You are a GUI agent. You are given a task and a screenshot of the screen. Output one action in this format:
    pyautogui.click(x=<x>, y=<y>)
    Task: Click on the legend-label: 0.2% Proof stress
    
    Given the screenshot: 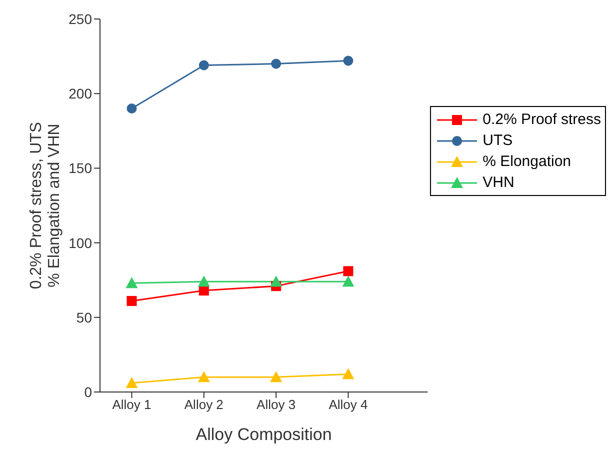 What is the action you would take?
    pyautogui.click(x=541, y=120)
    